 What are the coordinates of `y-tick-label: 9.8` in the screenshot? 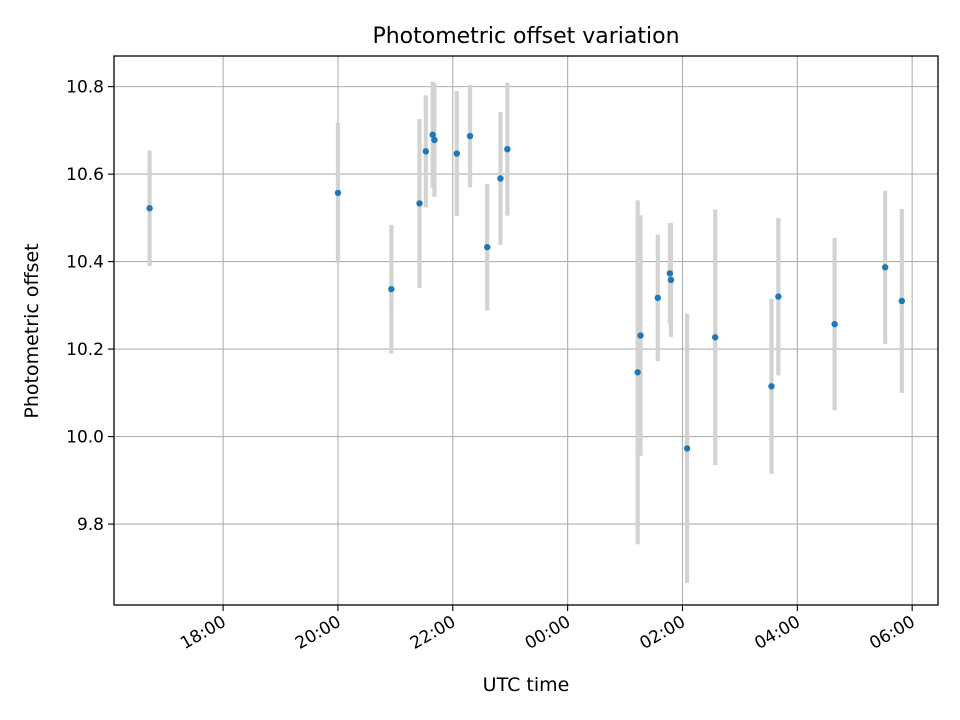 It's located at (90, 525).